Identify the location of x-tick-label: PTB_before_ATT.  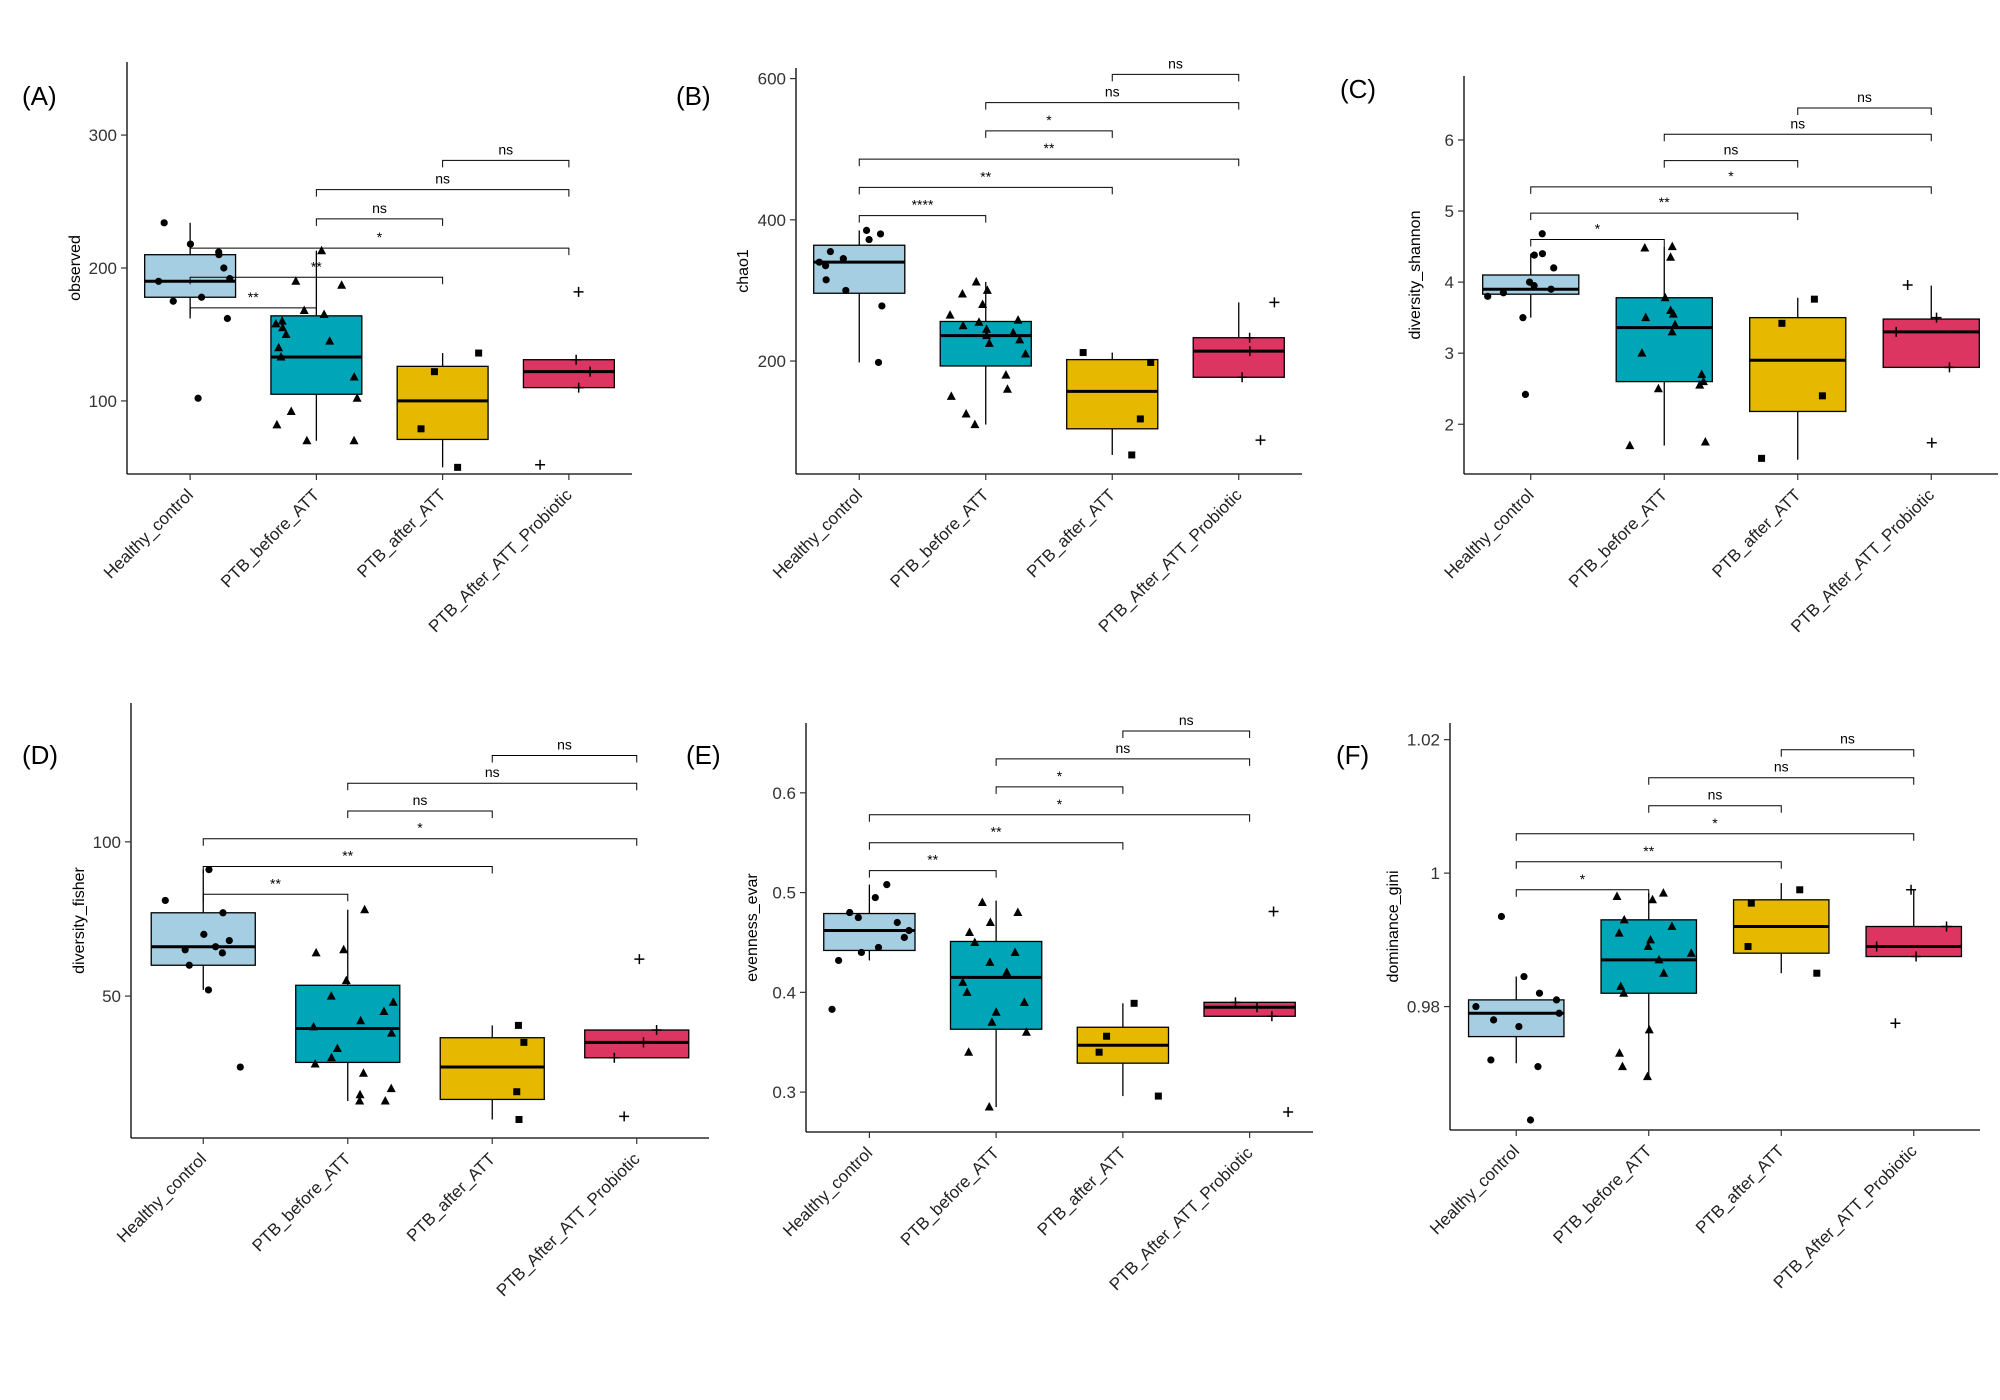
(950, 1196).